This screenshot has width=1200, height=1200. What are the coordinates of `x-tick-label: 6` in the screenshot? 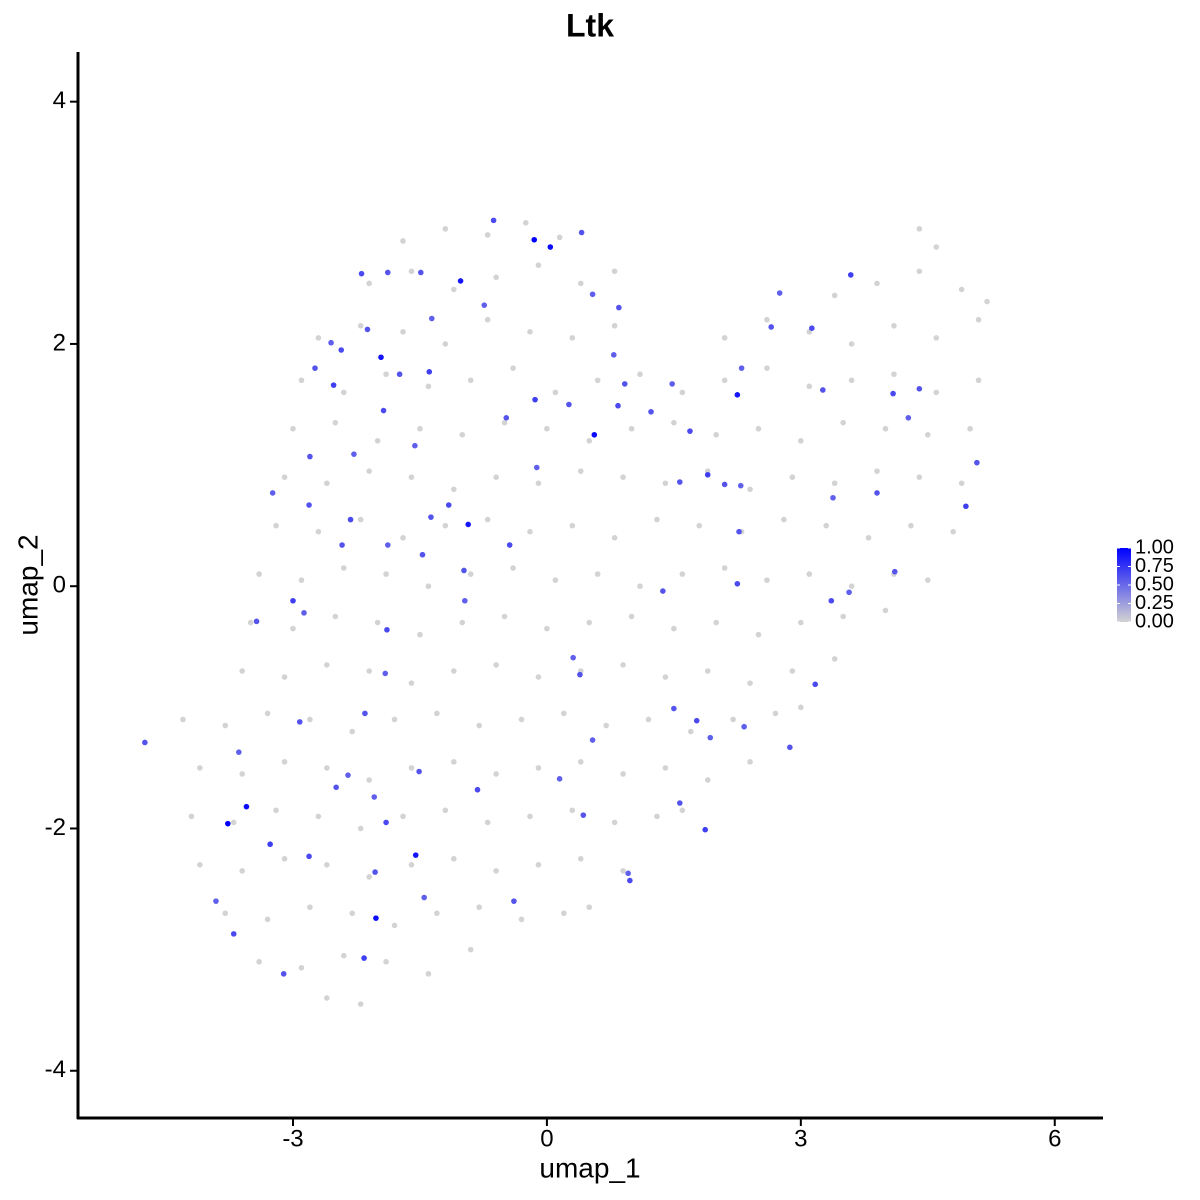 It's located at (1054, 1138).